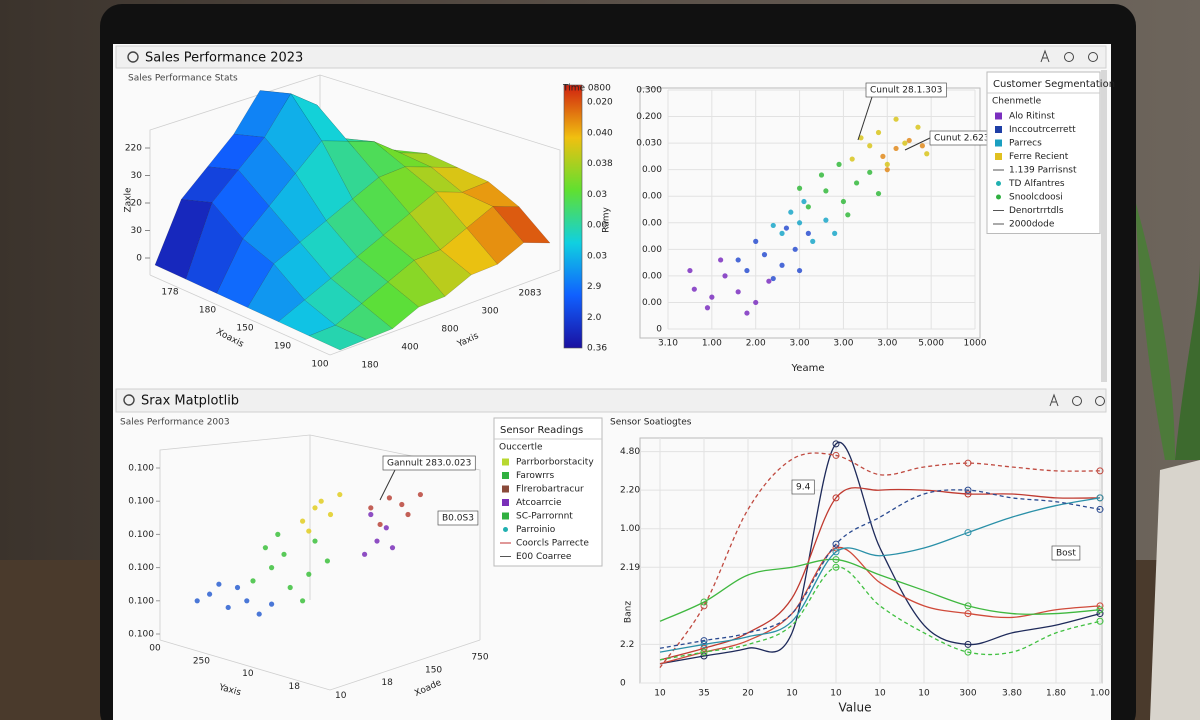  Describe the element at coordinates (282, 347) in the screenshot. I see `x-tick-label: 190` at that location.